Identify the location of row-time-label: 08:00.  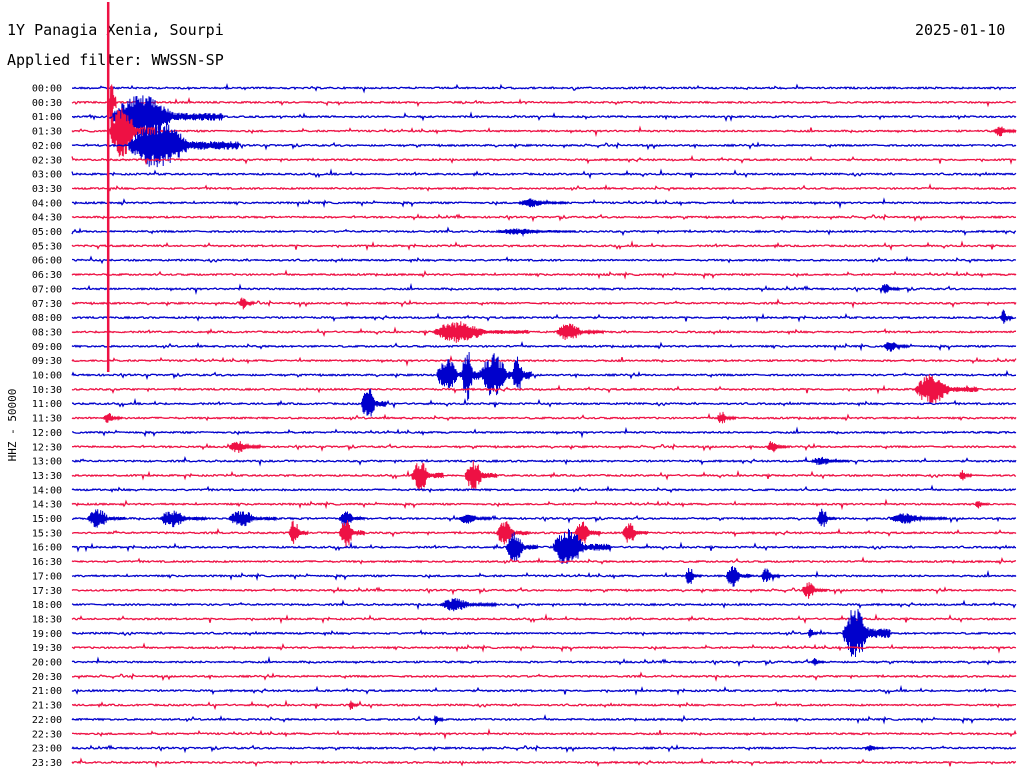
(47, 318).